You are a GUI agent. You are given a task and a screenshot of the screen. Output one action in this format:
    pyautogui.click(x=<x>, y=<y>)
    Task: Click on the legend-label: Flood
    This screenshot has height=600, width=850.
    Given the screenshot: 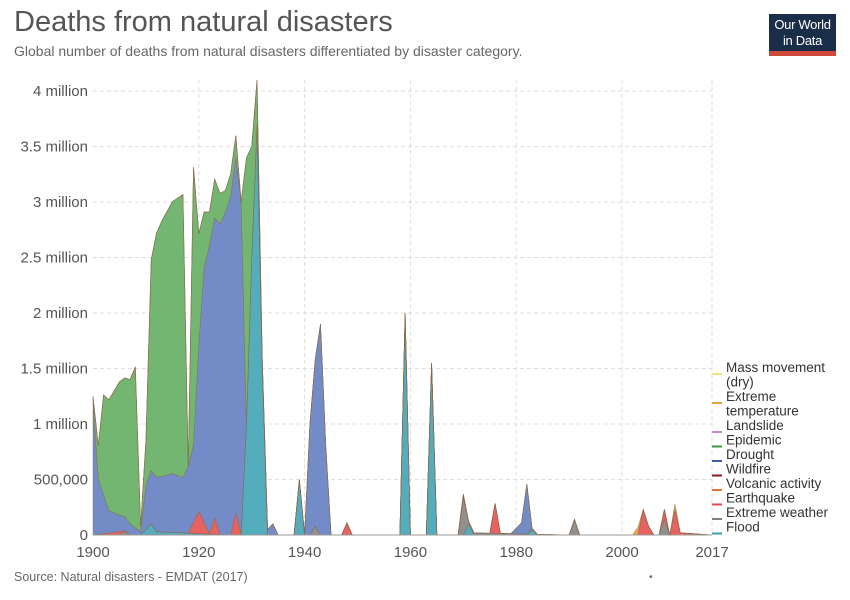 What is the action you would take?
    pyautogui.click(x=743, y=527)
    